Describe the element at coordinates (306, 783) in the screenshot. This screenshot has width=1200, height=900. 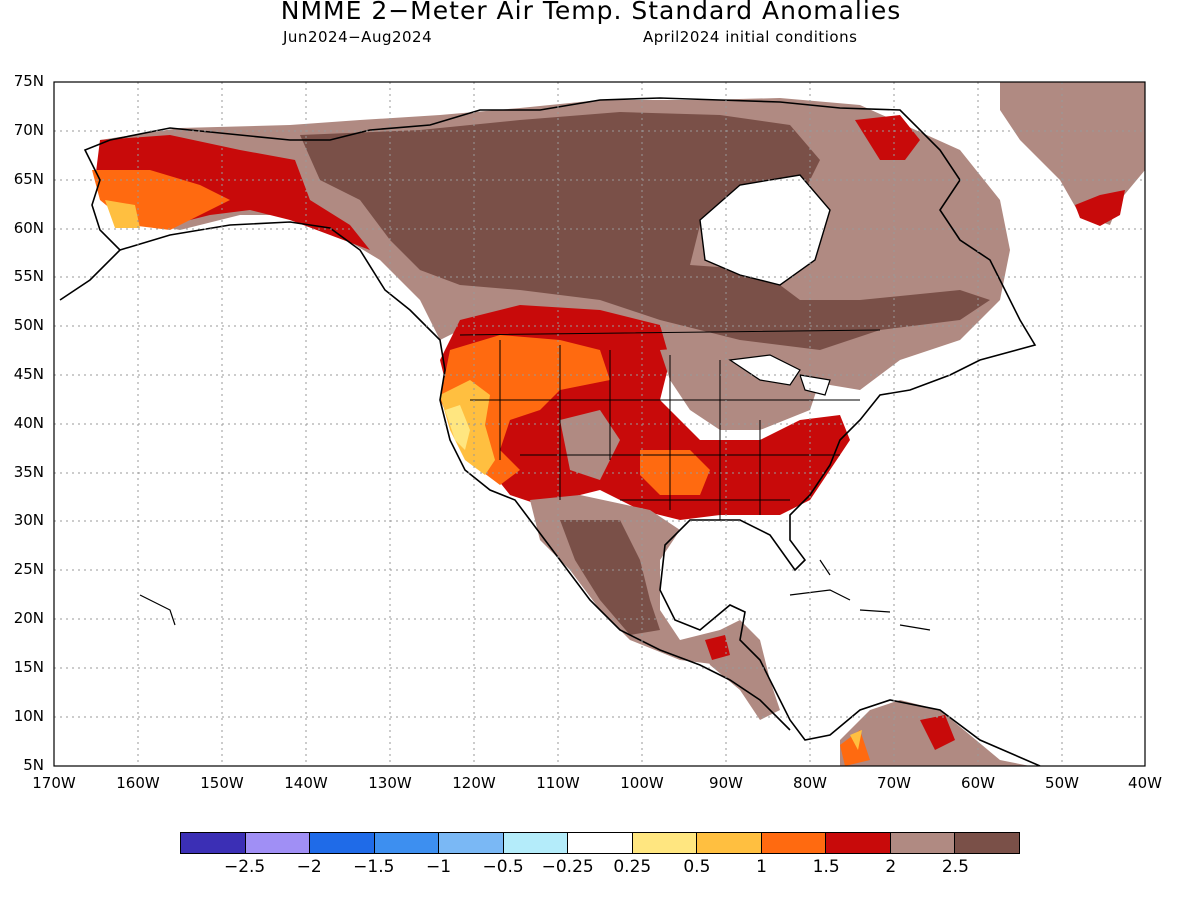
I see `lon-label: 140W` at that location.